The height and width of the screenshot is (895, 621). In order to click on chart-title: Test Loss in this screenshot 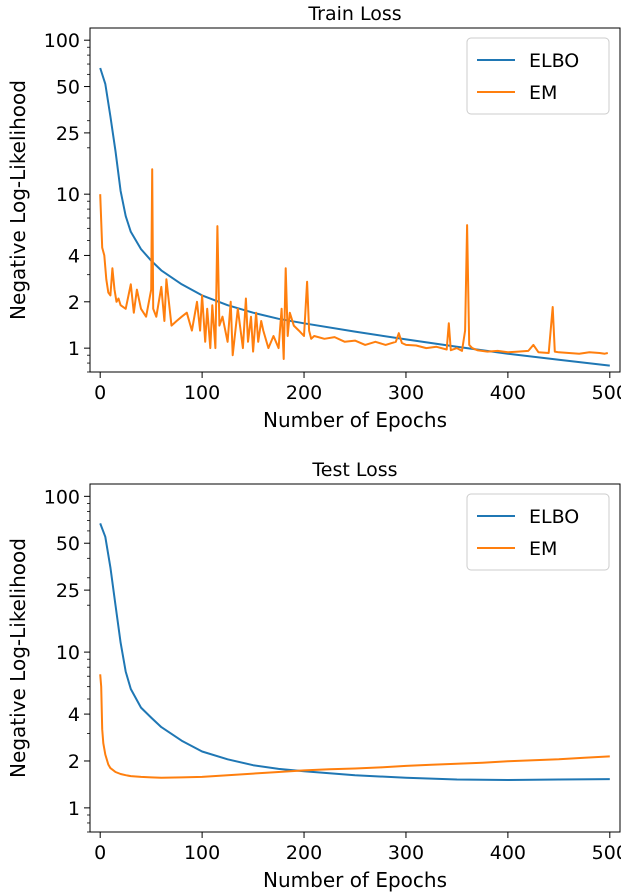, I will do `click(354, 470)`.